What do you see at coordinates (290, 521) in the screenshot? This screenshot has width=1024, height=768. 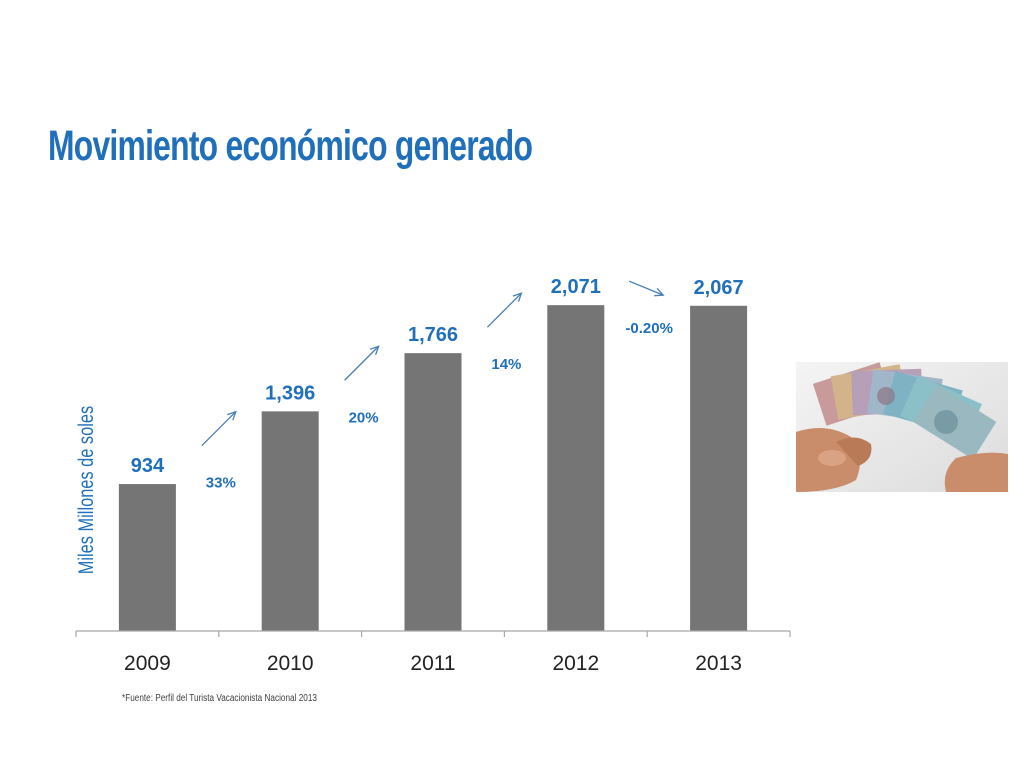 I see `bar-2010` at bounding box center [290, 521].